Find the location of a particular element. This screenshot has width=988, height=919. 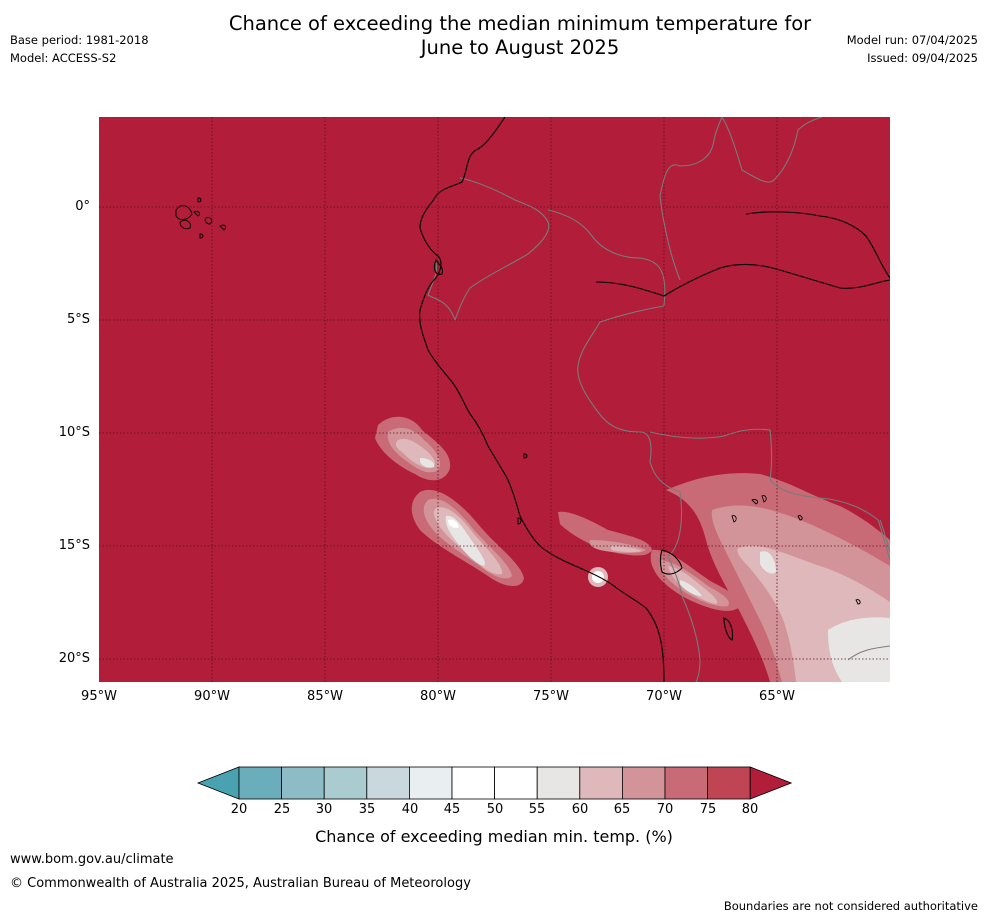

colorbar-label-75: 75 is located at coordinates (708, 809).